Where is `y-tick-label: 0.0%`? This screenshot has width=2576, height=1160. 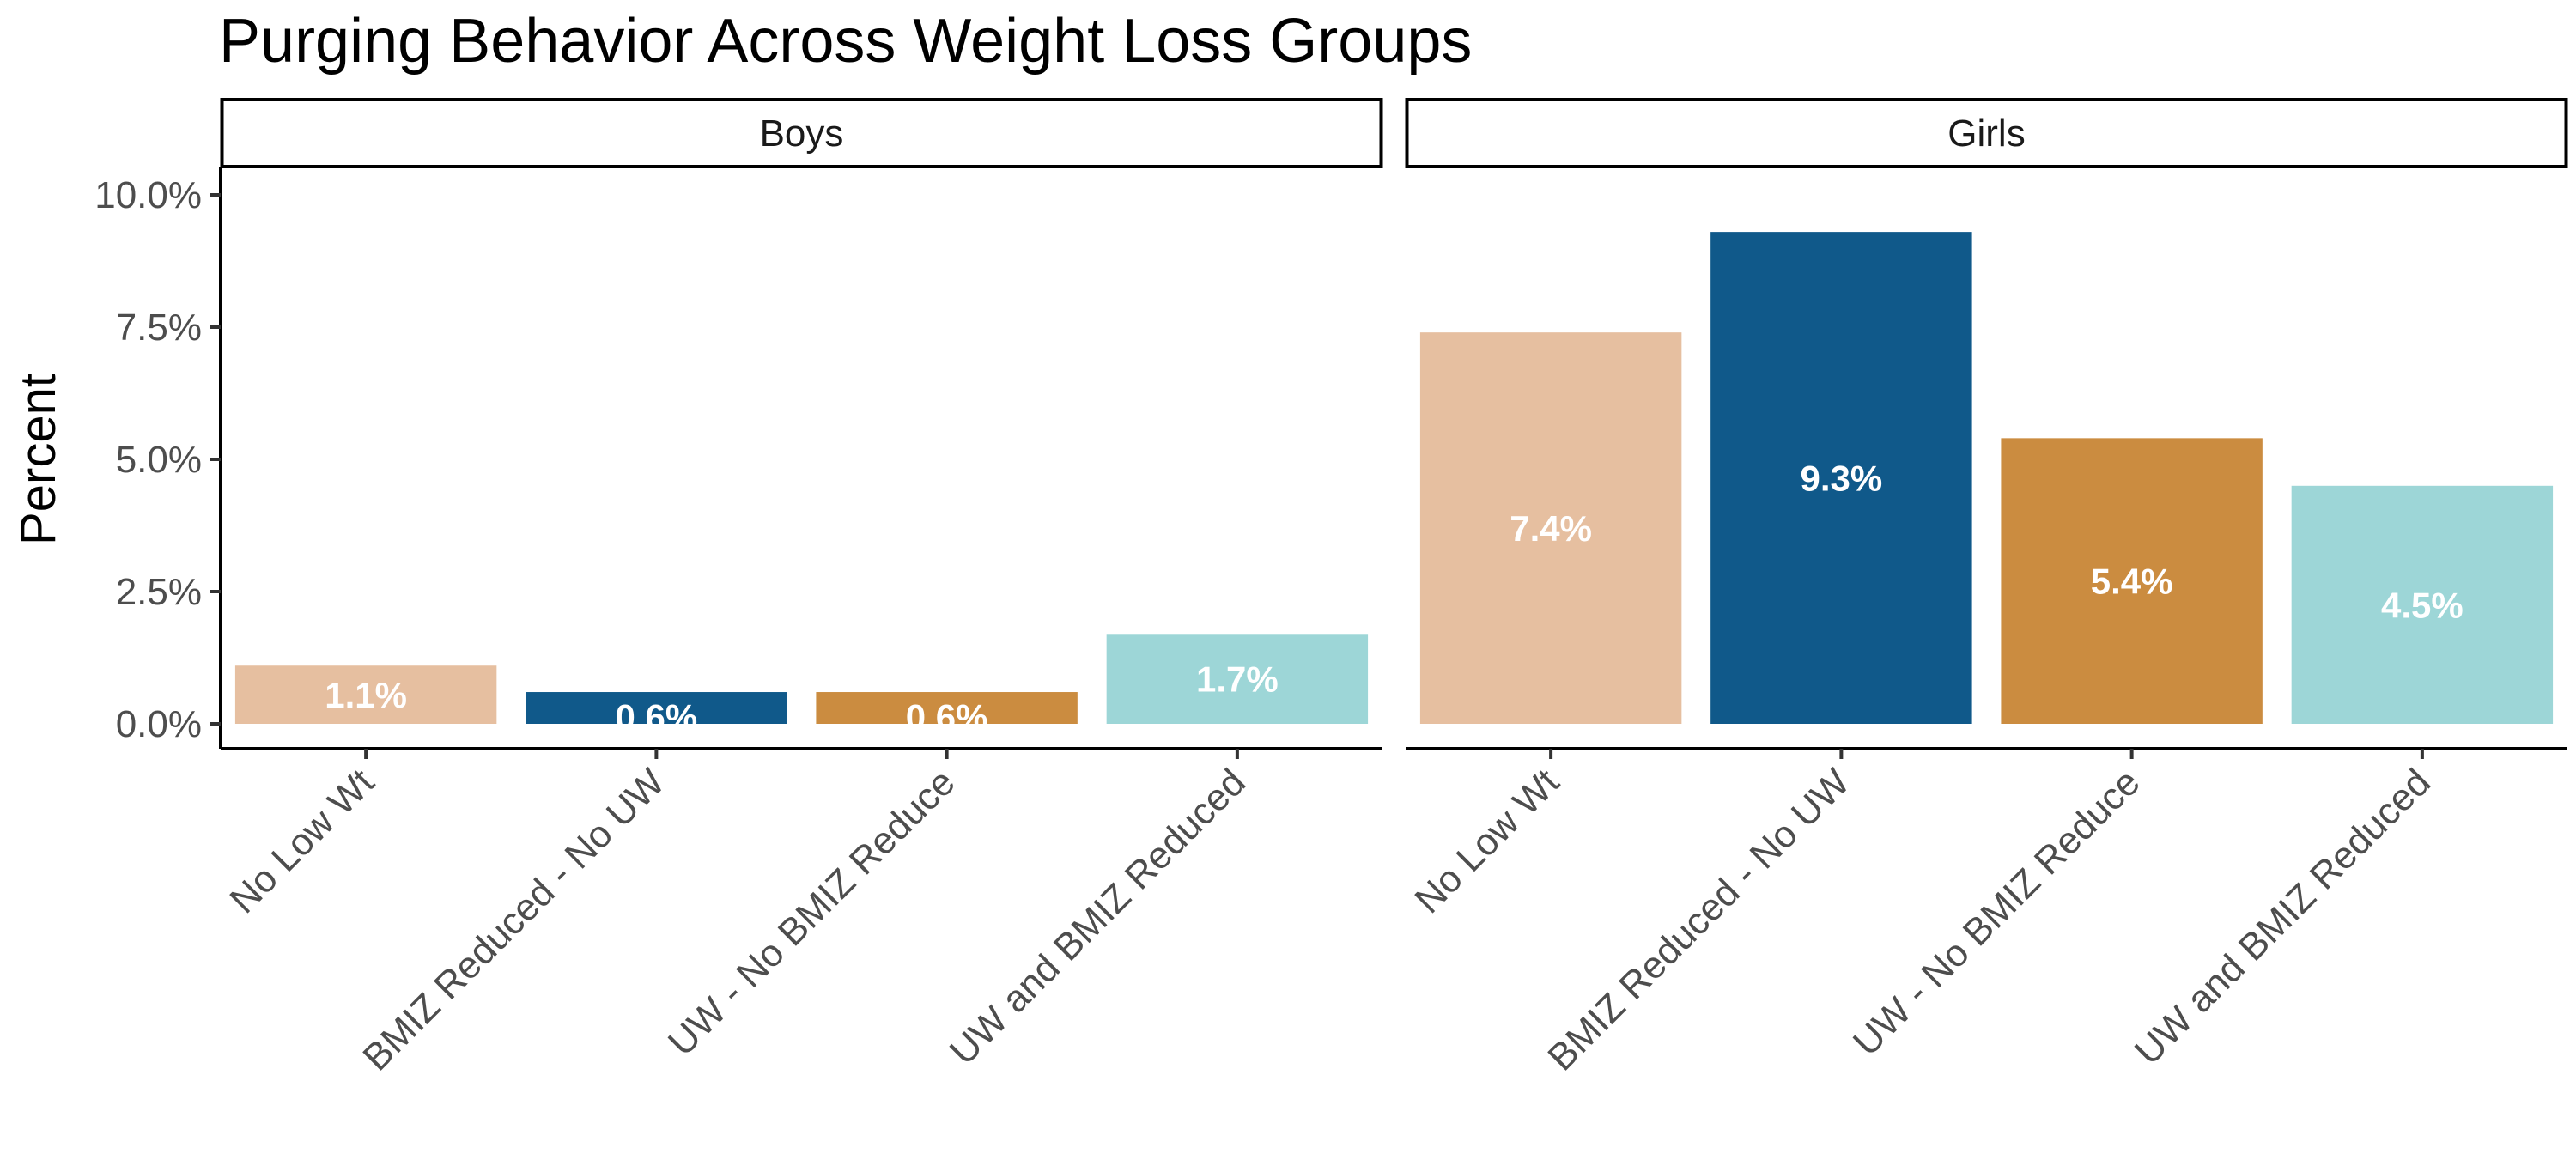 y-tick-label: 0.0% is located at coordinates (159, 724).